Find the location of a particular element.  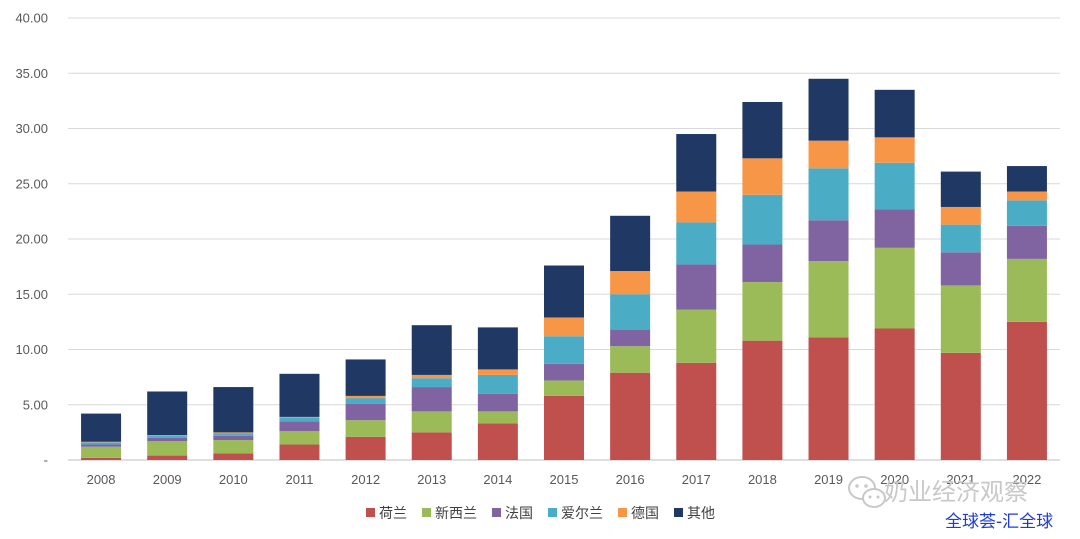

watermark: 奶业经济观察 全球荟-汇全球 is located at coordinates (950, 504).